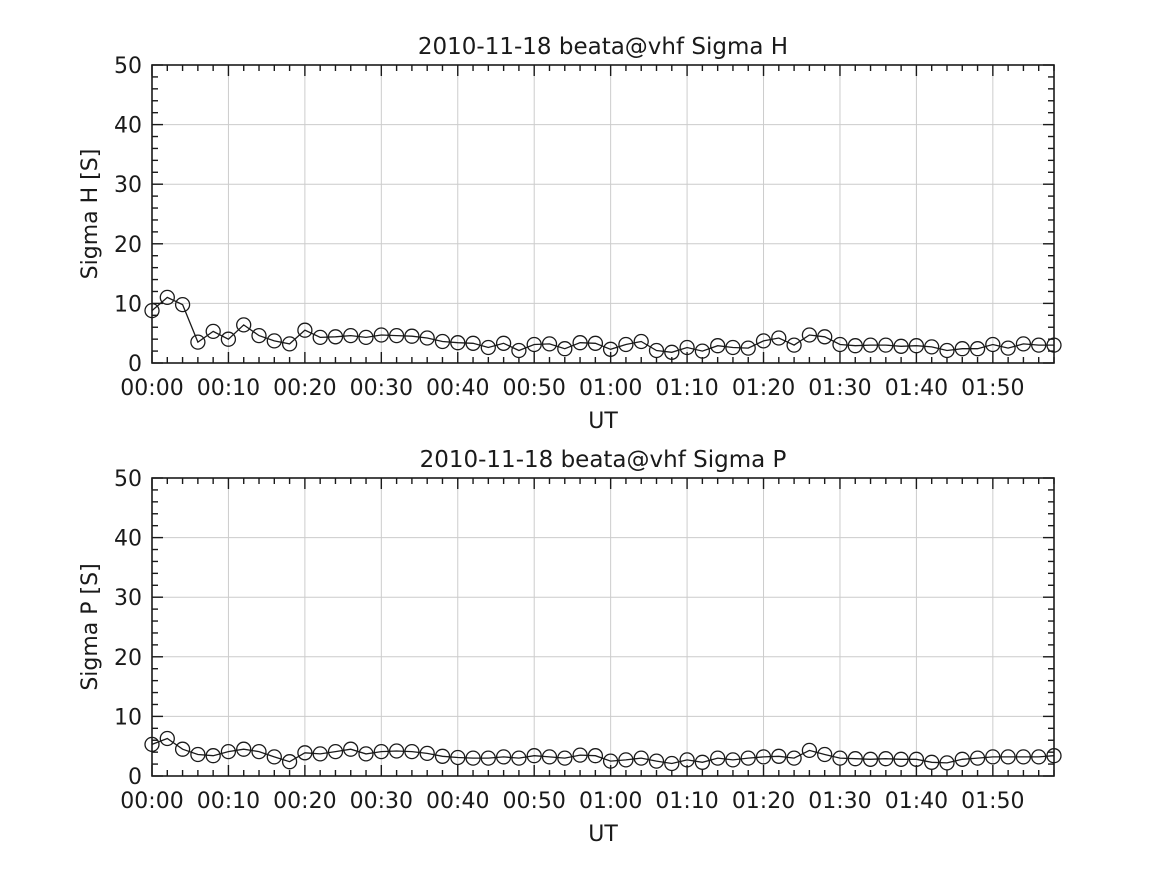 The width and height of the screenshot is (1167, 875). I want to click on y-tick-label: 20, so click(128, 245).